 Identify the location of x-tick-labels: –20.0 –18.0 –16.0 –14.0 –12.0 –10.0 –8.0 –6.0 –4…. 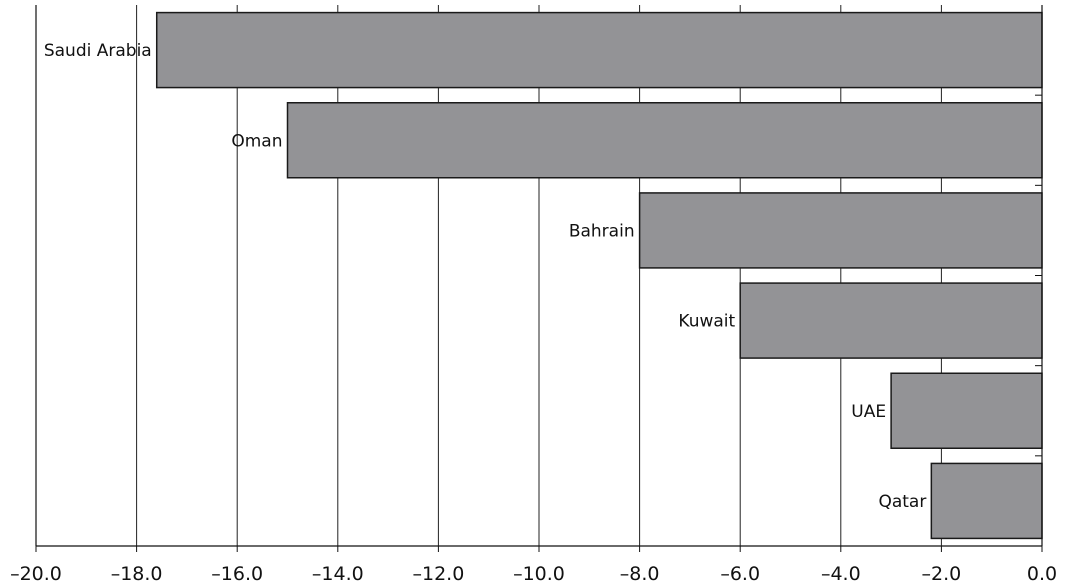
(533, 574).